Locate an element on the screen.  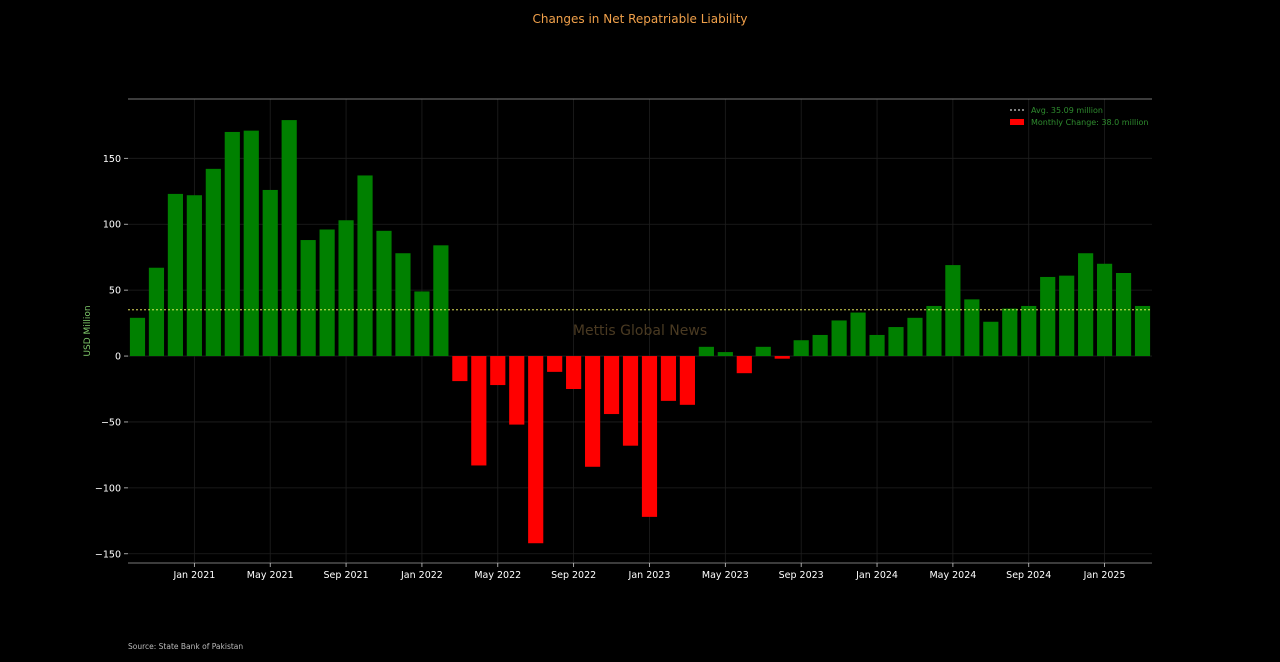
bar-mar-2022 is located at coordinates (460, 369).